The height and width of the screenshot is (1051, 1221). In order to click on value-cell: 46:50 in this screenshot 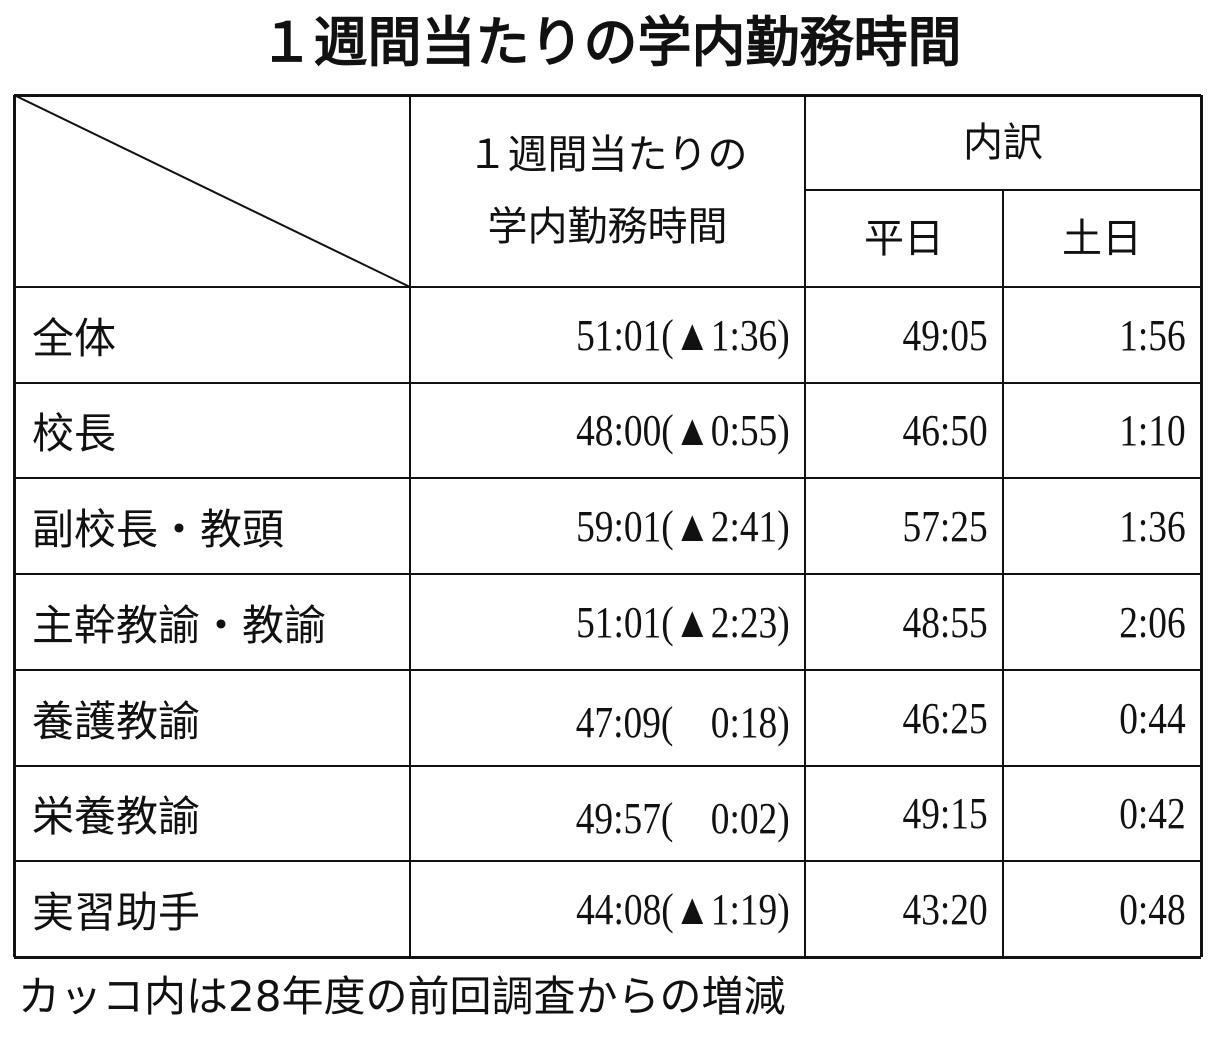, I will do `click(945, 430)`.